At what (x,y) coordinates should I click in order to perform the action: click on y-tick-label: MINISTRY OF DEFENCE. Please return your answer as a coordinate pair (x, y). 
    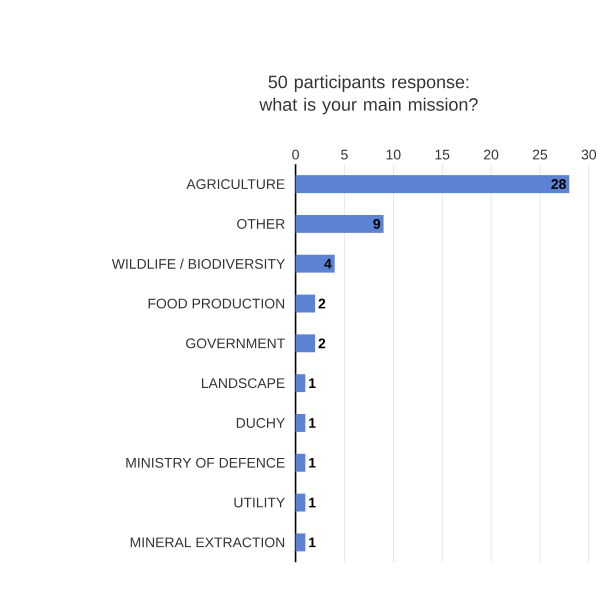
    Looking at the image, I should click on (205, 463).